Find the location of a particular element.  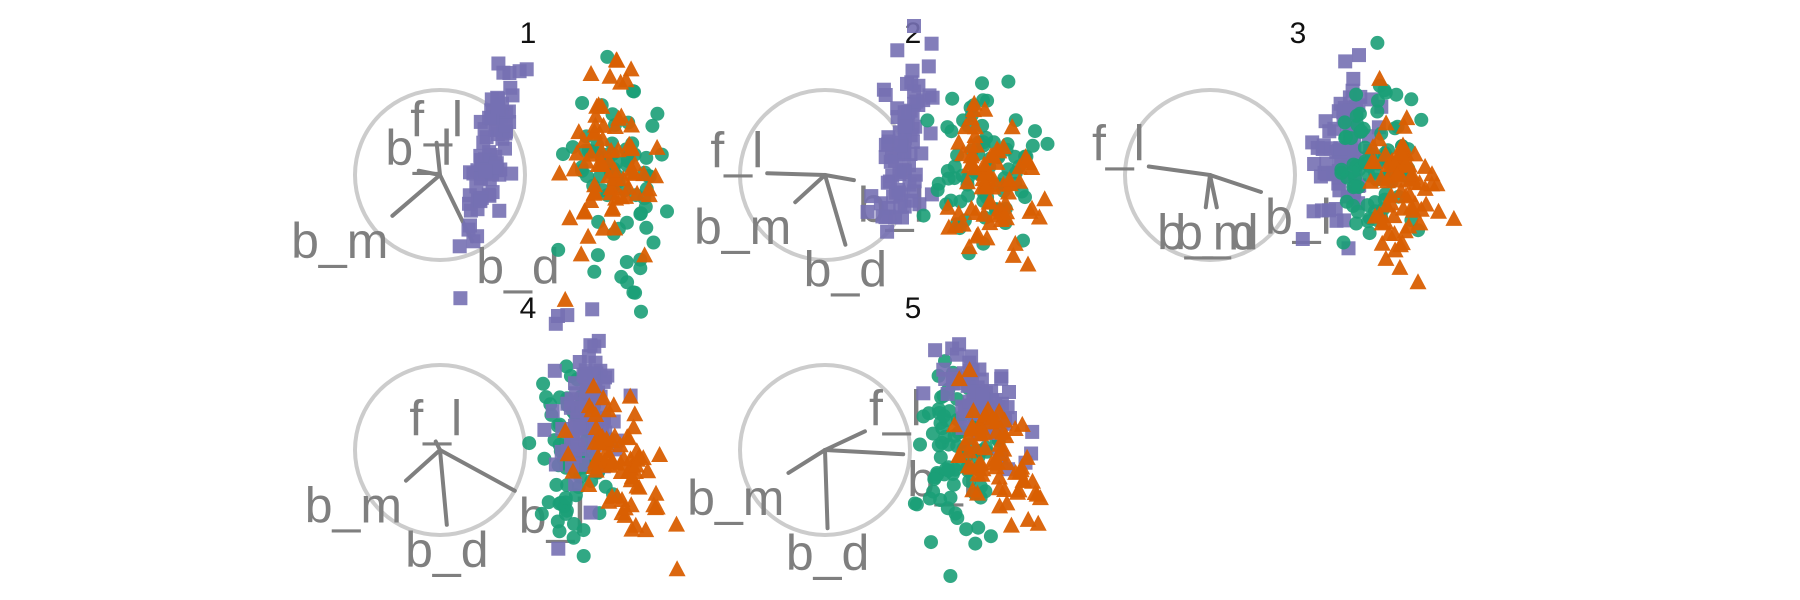

point-series-purple is located at coordinates (900, 129).